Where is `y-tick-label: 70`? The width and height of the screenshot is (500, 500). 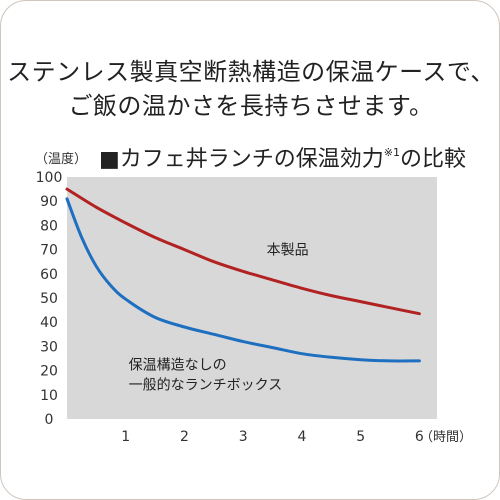
y-tick-label: 70 is located at coordinates (49, 251).